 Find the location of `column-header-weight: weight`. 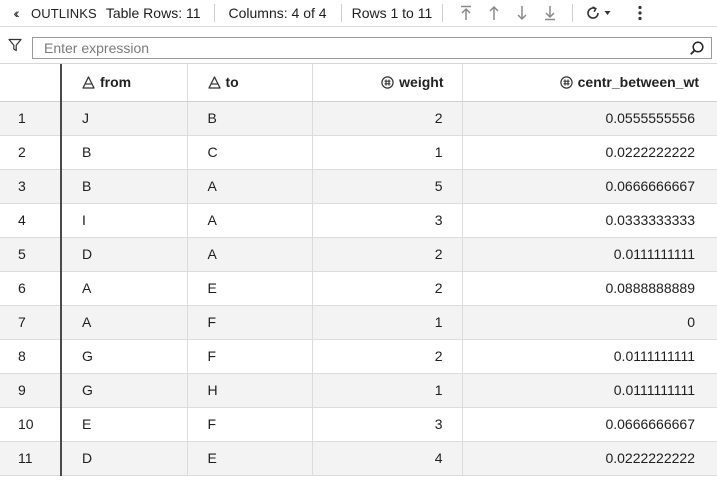

column-header-weight: weight is located at coordinates (387, 83).